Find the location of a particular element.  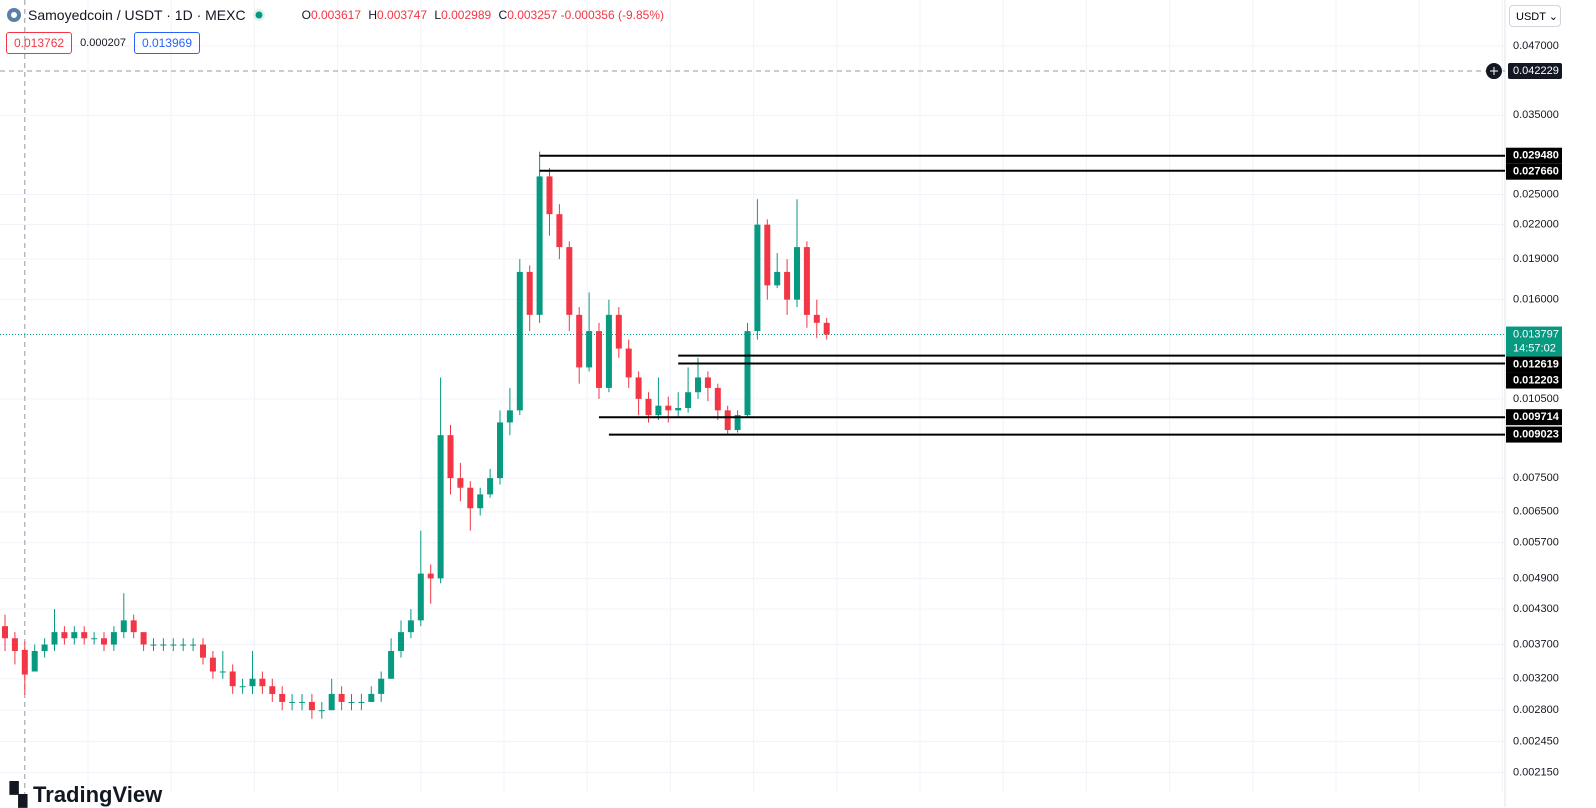

level-label: 0.009714 is located at coordinates (1536, 417).